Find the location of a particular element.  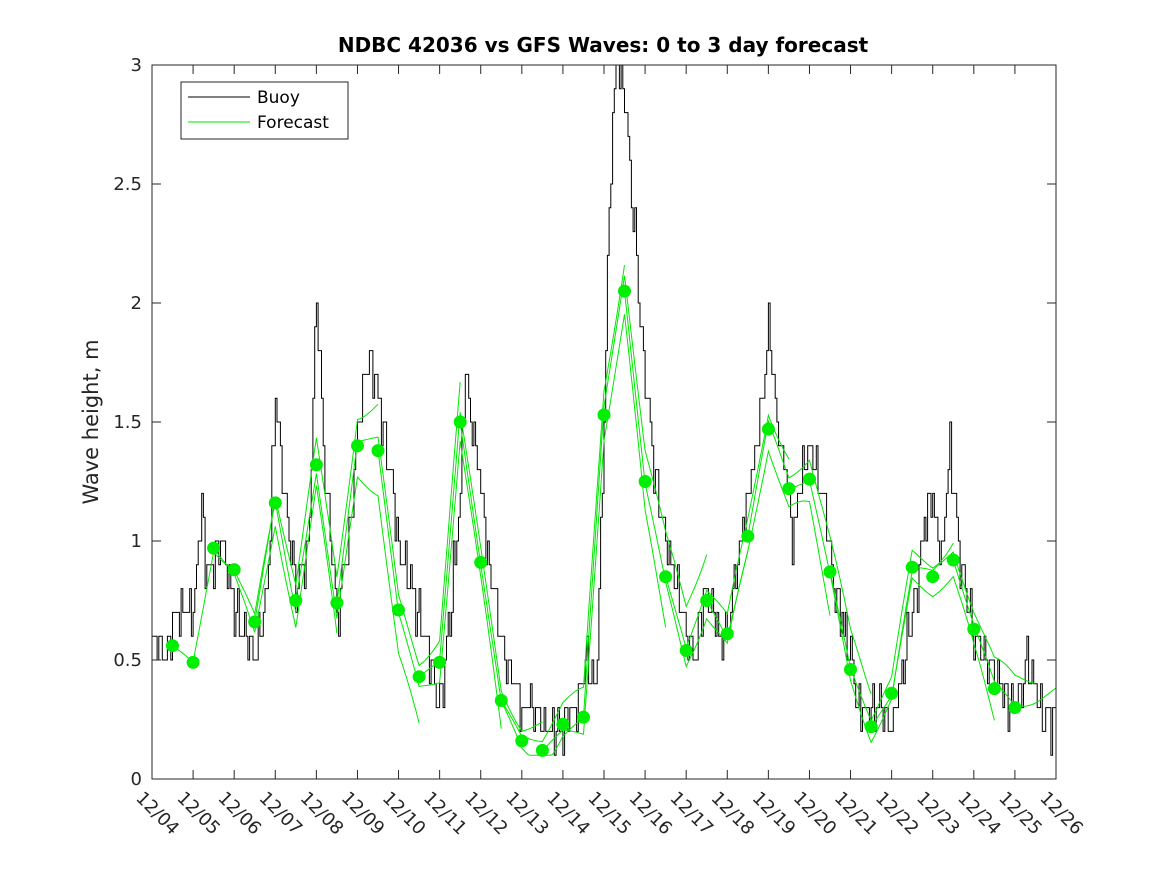

x-tick-label: 12/17 is located at coordinates (692, 814).